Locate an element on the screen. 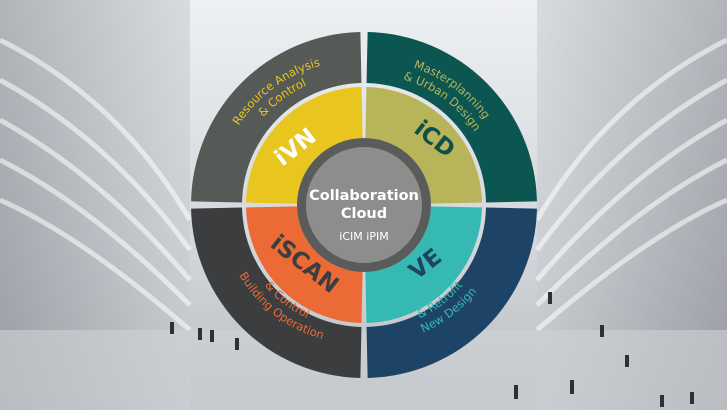 The width and height of the screenshot is (727, 410). hub-title-line2: Cloud is located at coordinates (364, 214).